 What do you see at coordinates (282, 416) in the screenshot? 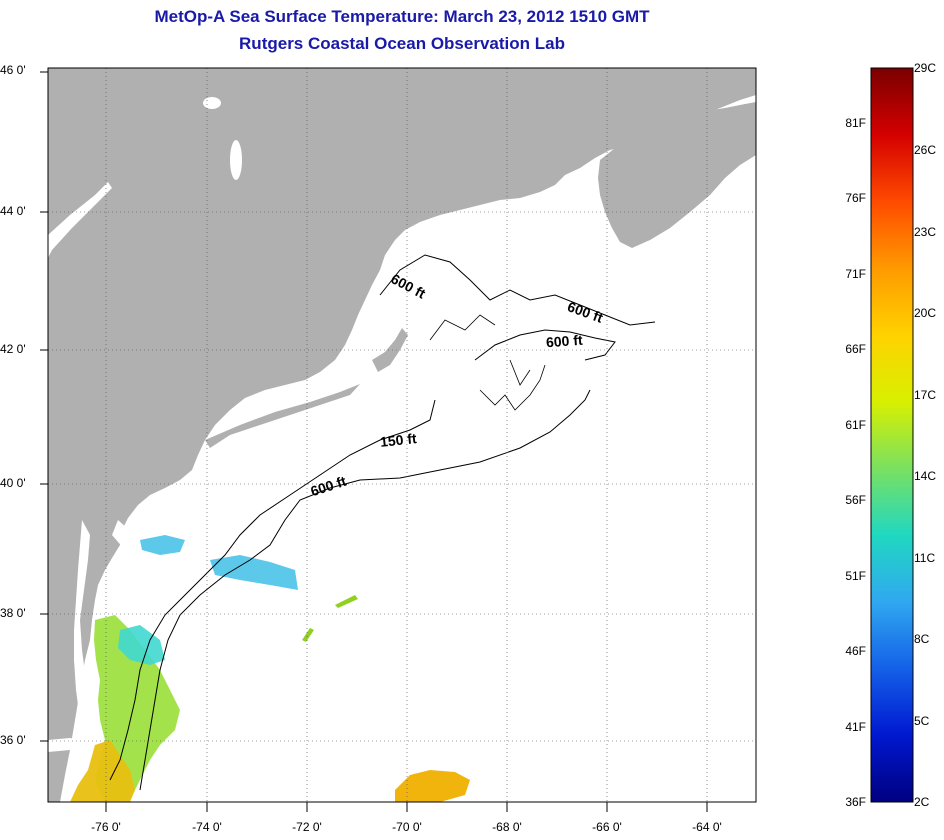
I see `land-long-island` at bounding box center [282, 416].